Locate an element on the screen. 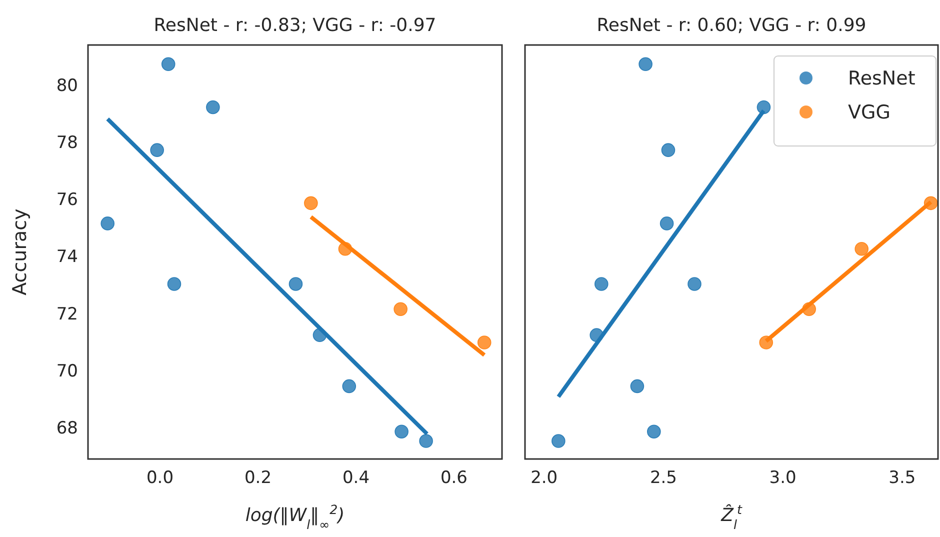 This screenshot has height=537, width=940. chart-title: ResNet - r: 0.60; VGG - r: 0.99 is located at coordinates (731, 25).